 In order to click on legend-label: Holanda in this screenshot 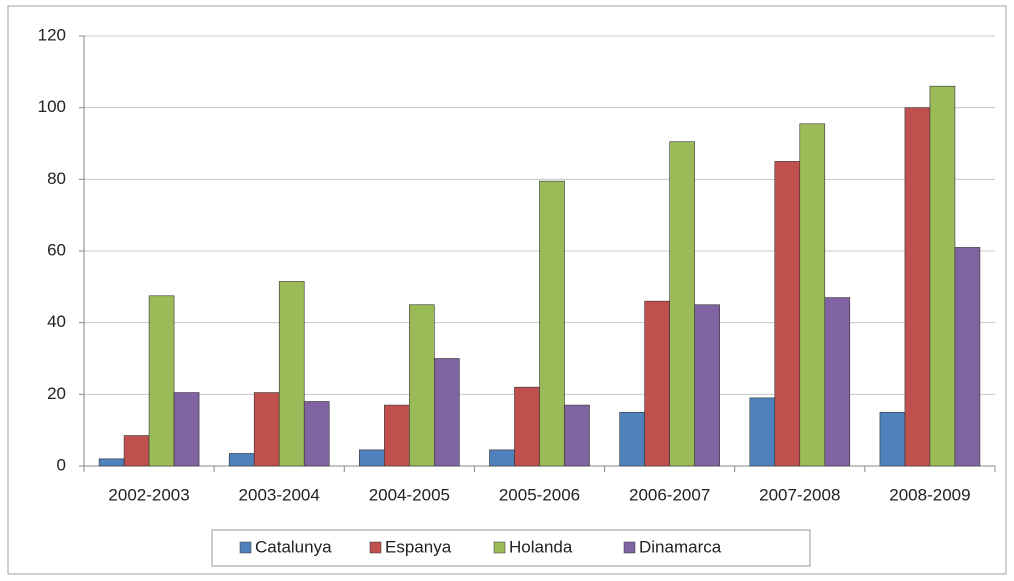, I will do `click(541, 546)`.